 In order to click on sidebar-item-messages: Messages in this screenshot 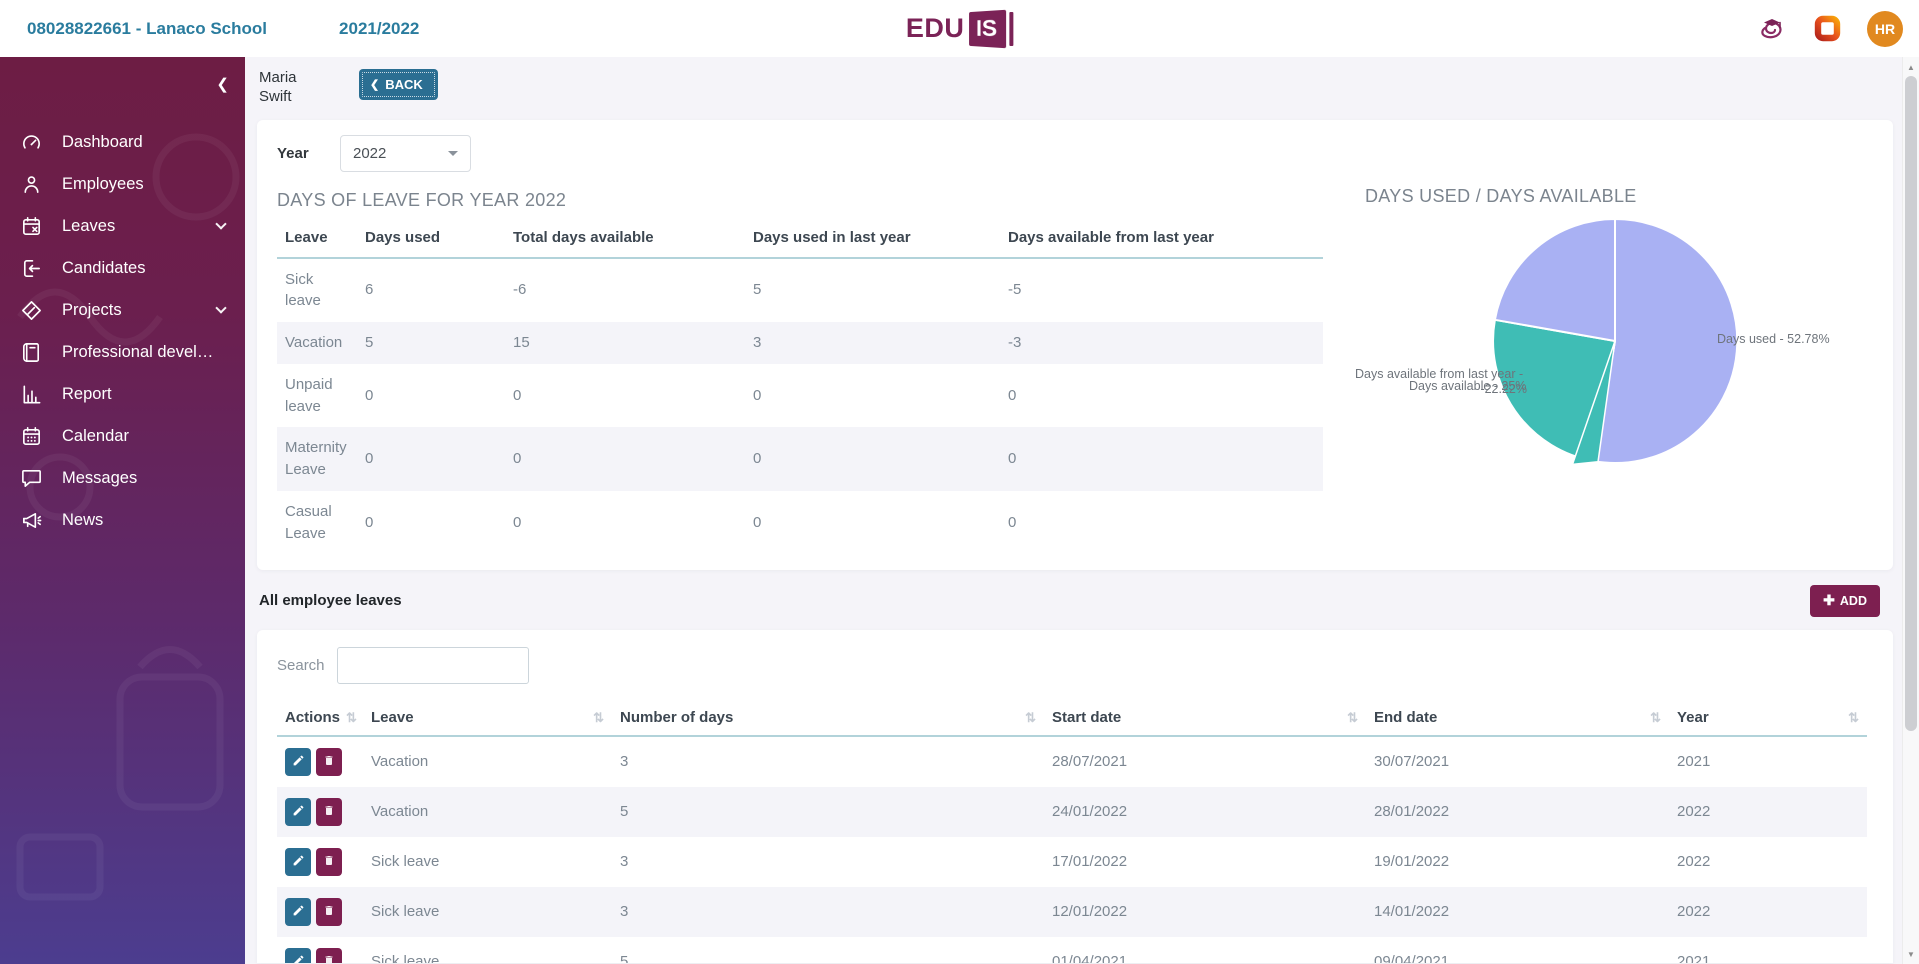, I will do `click(122, 478)`.